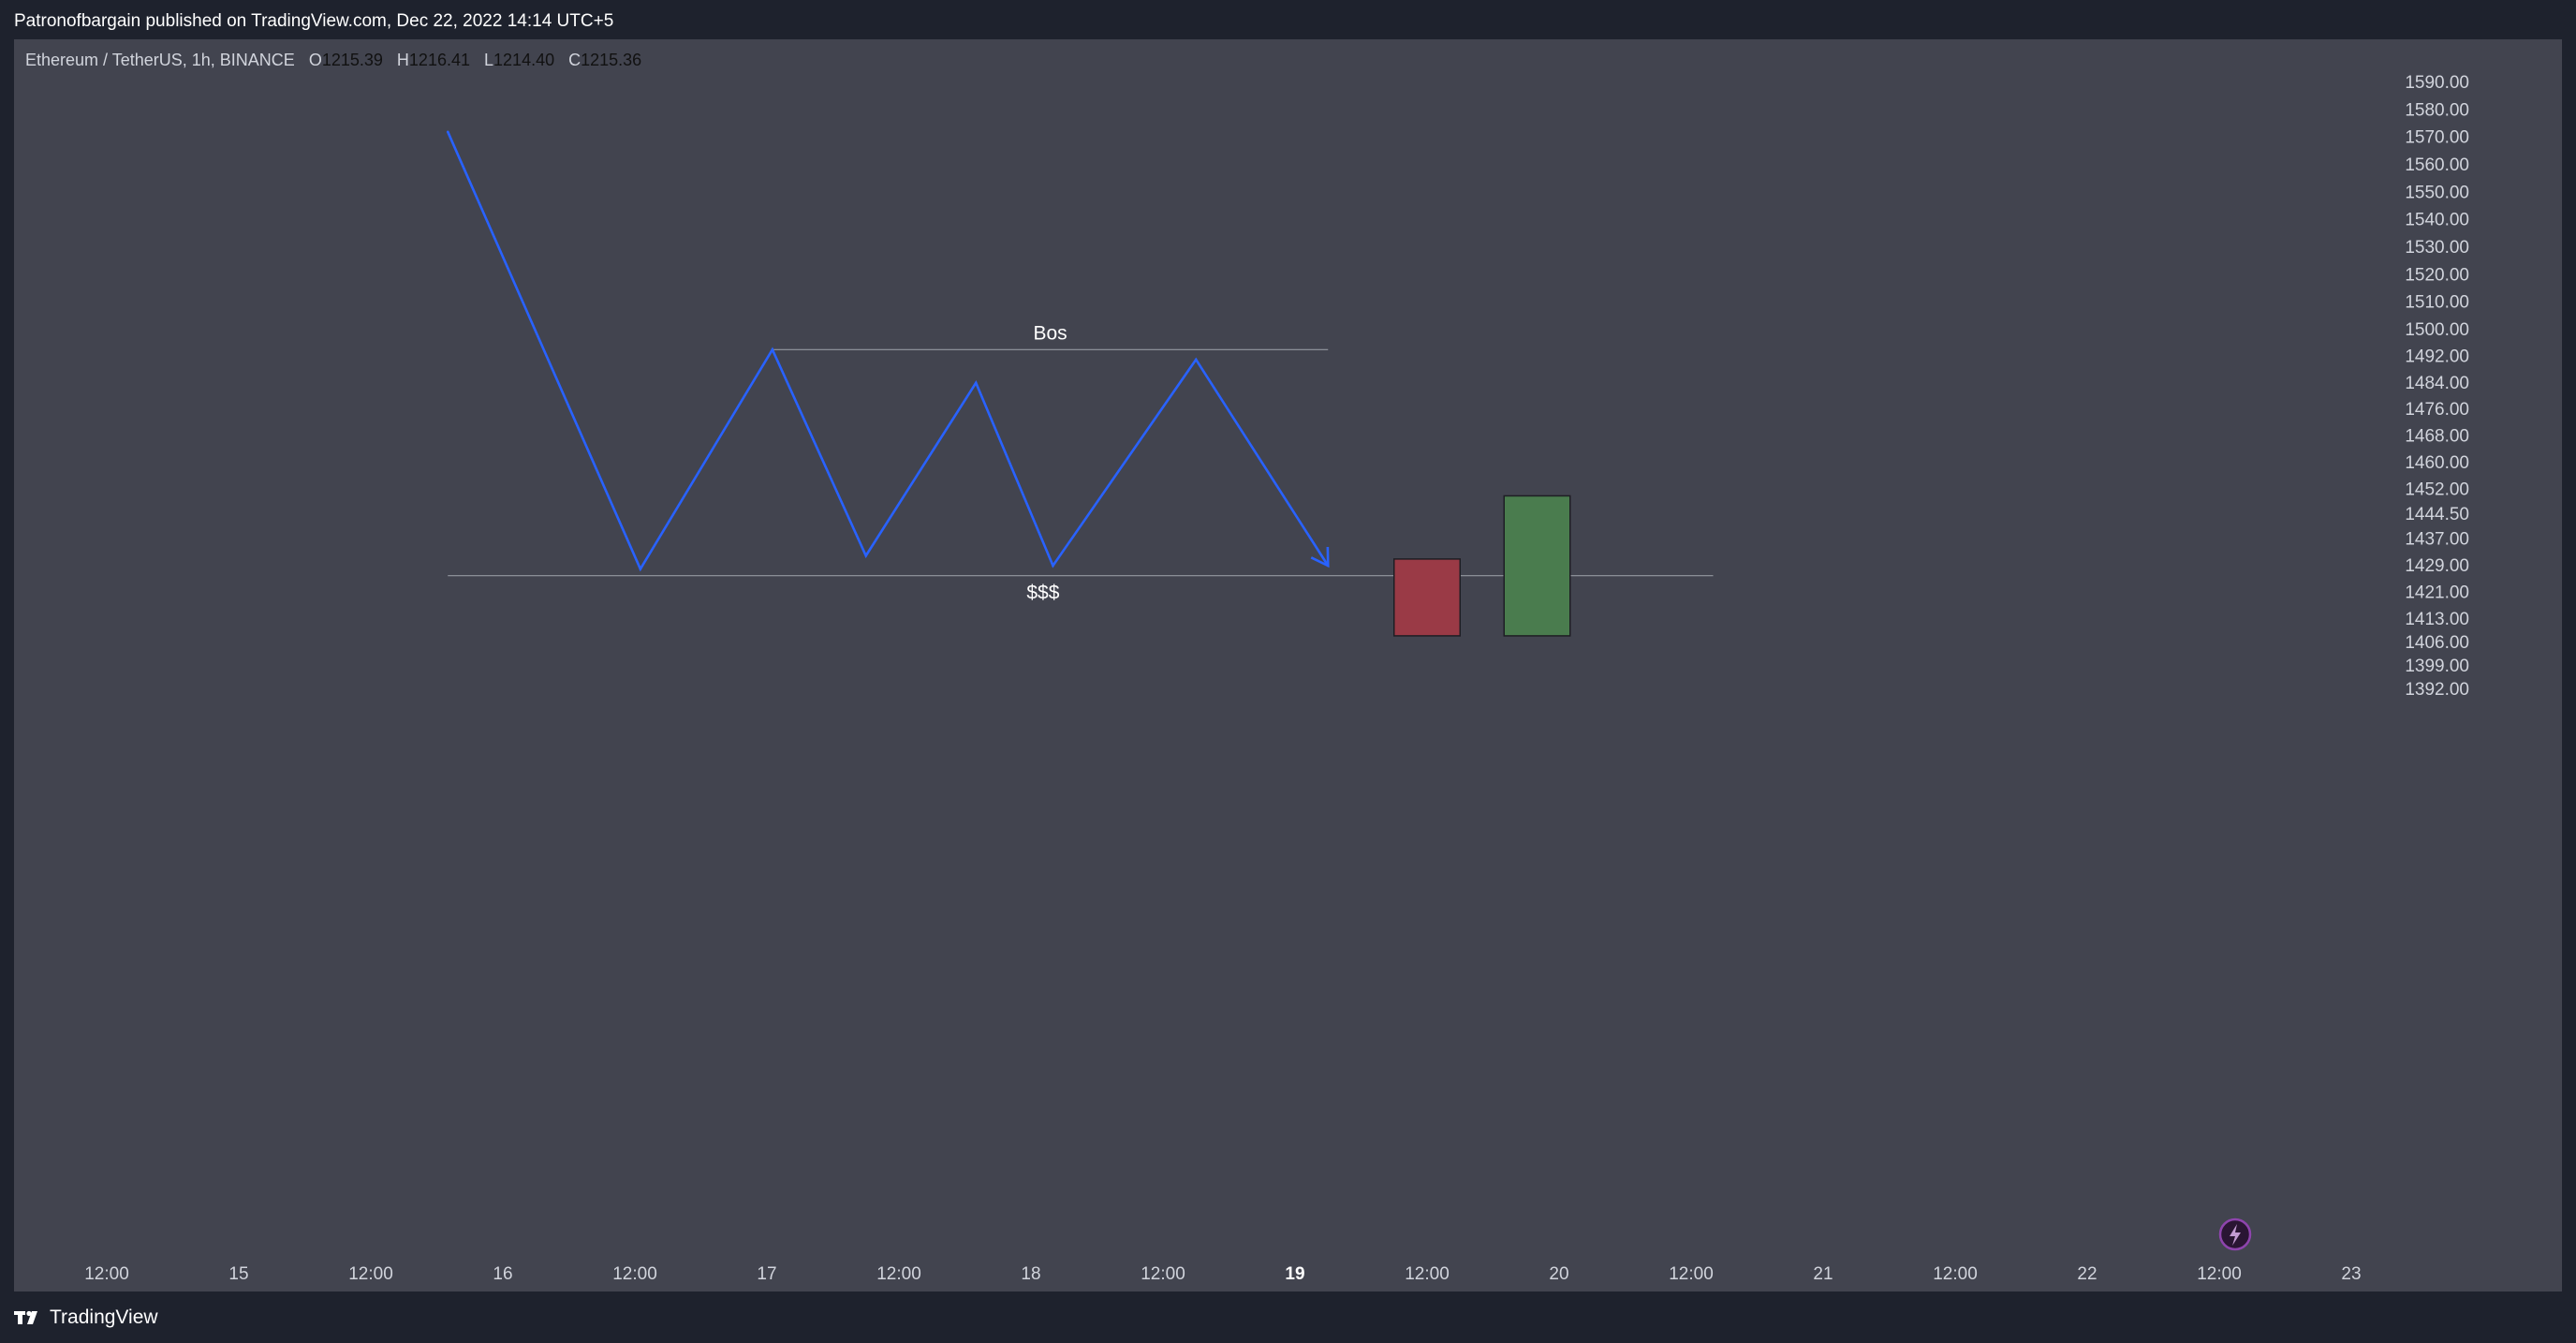  What do you see at coordinates (315, 60) in the screenshot?
I see `open-label: O` at bounding box center [315, 60].